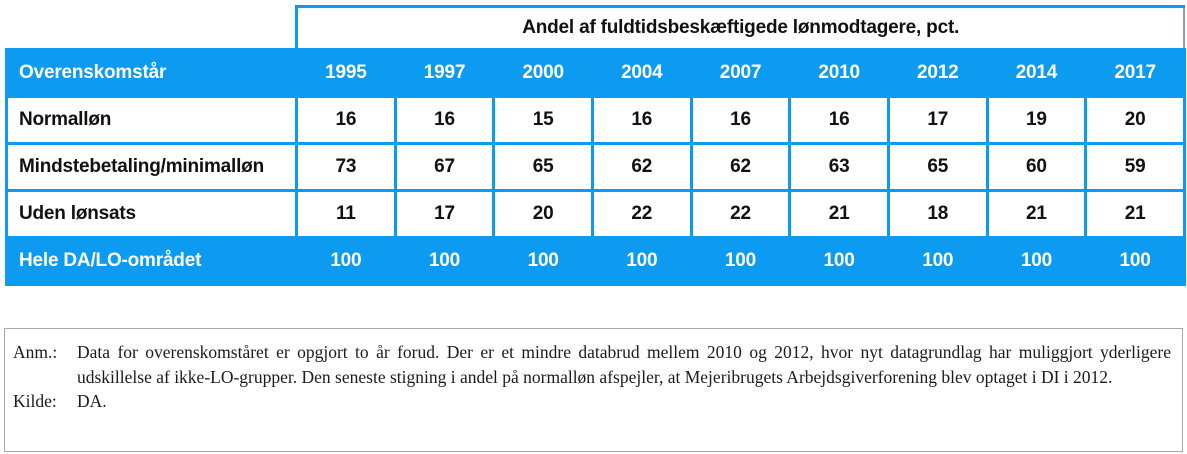  What do you see at coordinates (740, 261) in the screenshot?
I see `total-value-2007: 100` at bounding box center [740, 261].